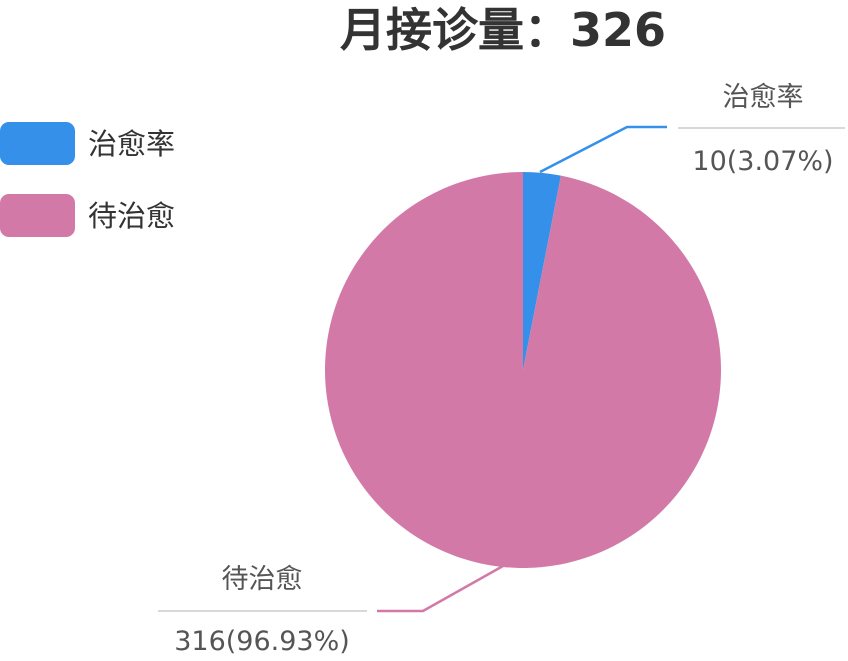 The image size is (848, 661). Describe the element at coordinates (131, 144) in the screenshot. I see `legend-label-cured: 治愈率` at that location.